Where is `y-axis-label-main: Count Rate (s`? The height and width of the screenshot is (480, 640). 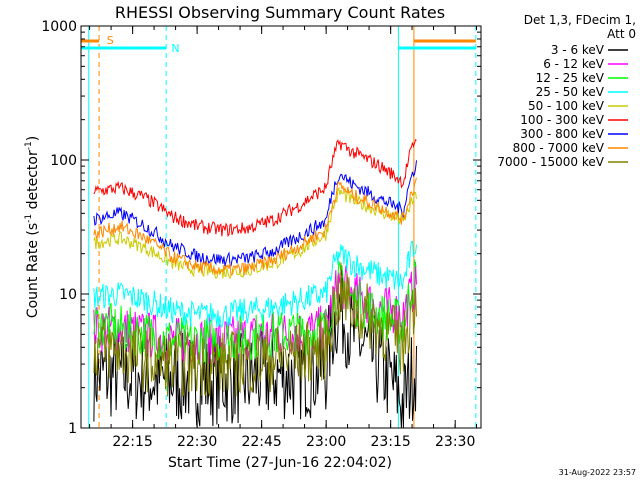 y-axis-label-main: Count Rate (s is located at coordinates (33, 270).